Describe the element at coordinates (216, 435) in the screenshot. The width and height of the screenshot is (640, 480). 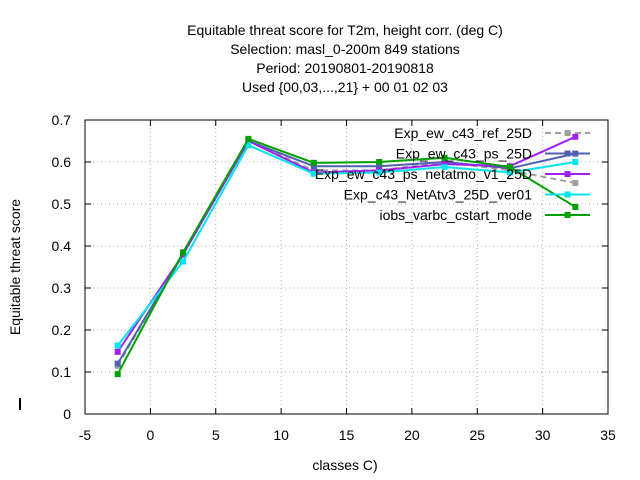
I see `x-tick-label: 5` at that location.